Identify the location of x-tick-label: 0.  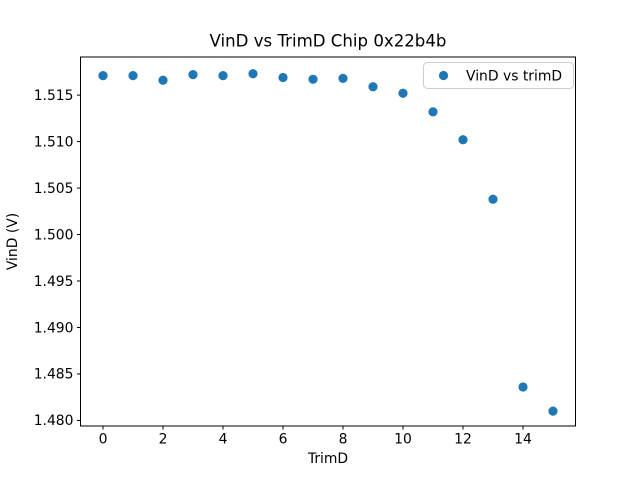
(103, 440).